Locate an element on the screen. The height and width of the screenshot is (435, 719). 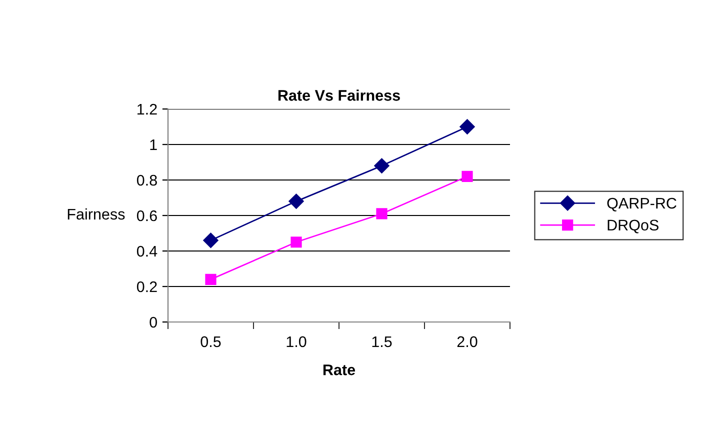
y-axis-title: Fairness is located at coordinates (96, 214).